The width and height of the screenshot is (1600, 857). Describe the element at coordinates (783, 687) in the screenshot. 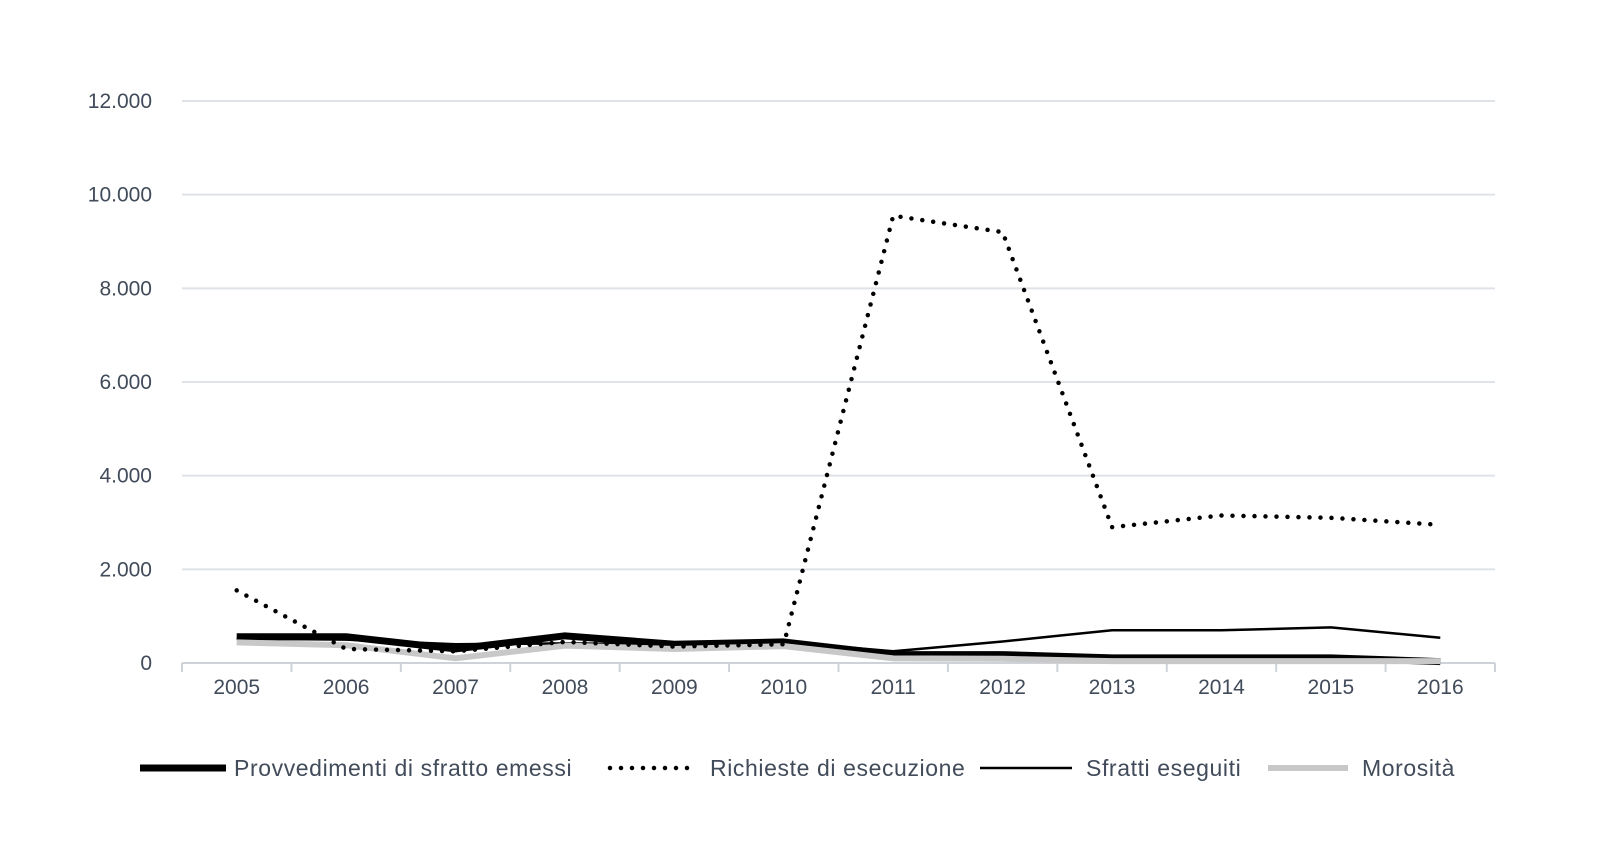

I see `x-tick-label: 2010` at that location.